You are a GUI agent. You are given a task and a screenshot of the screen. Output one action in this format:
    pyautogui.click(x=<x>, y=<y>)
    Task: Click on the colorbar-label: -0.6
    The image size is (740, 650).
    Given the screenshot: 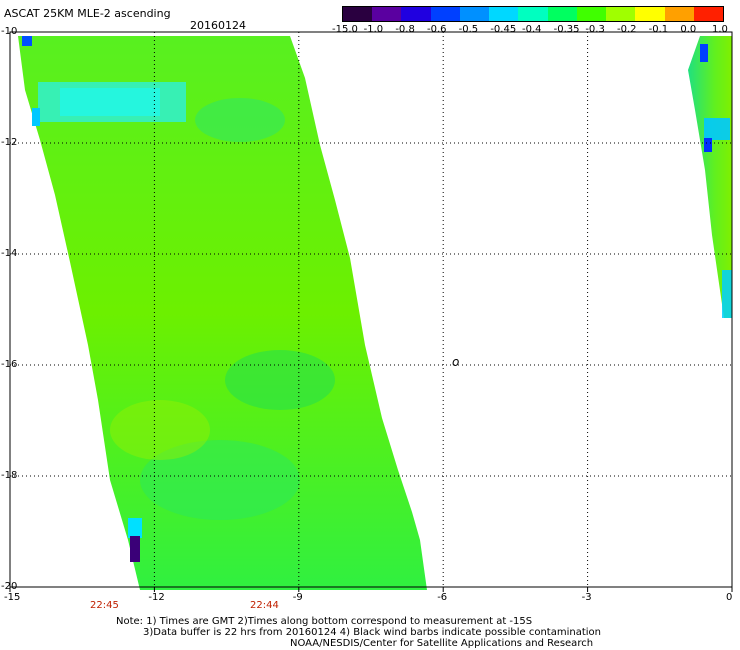 What is the action you would take?
    pyautogui.click(x=437, y=29)
    